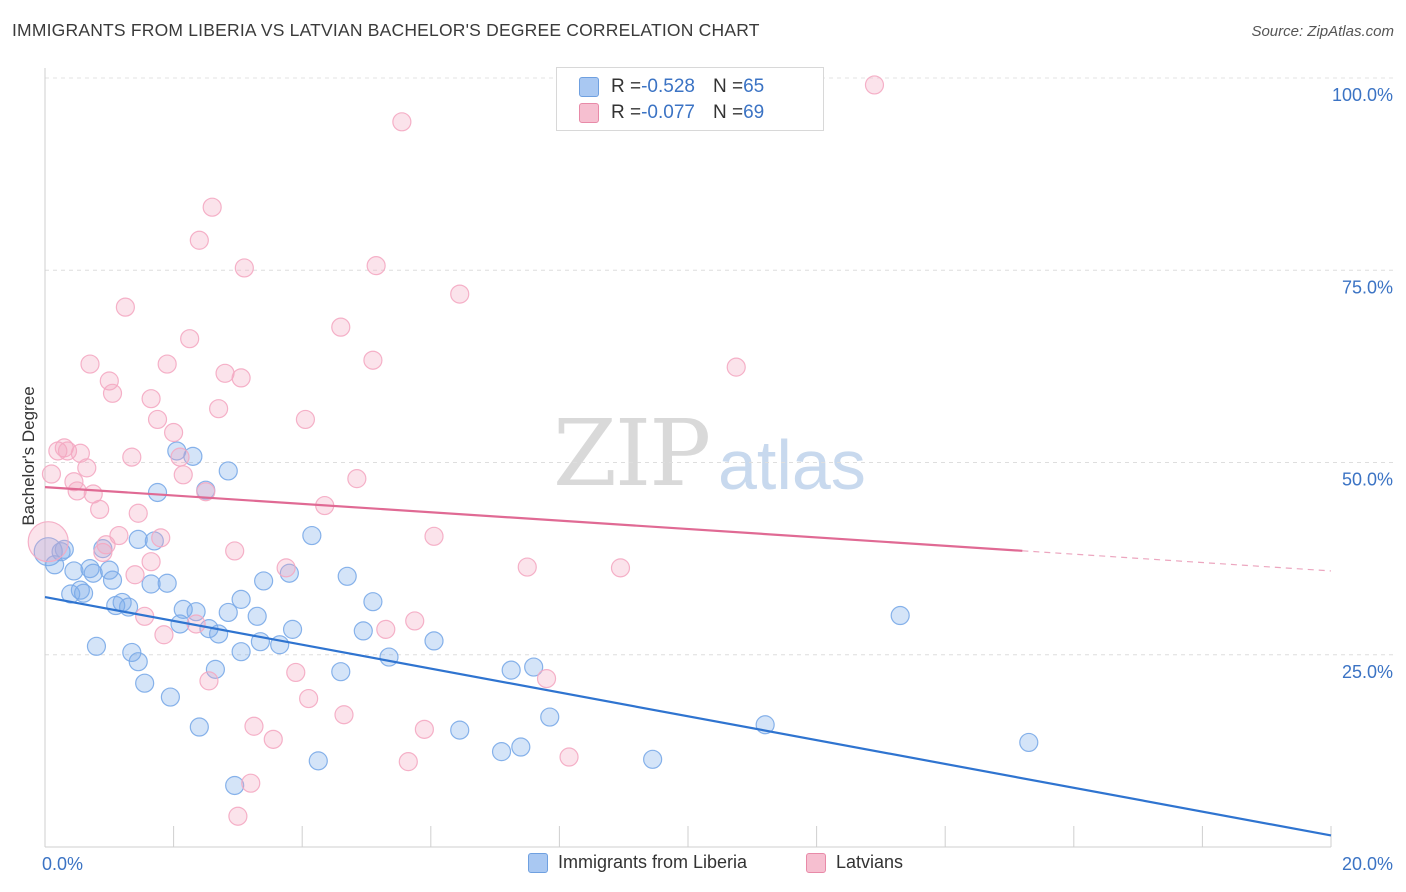 This screenshot has width=1406, height=892. What do you see at coordinates (28, 455) in the screenshot?
I see `y-axis-label: Bachelor's Degree` at bounding box center [28, 455].